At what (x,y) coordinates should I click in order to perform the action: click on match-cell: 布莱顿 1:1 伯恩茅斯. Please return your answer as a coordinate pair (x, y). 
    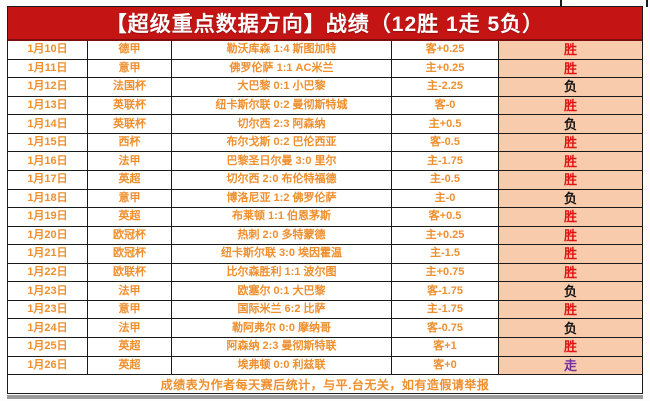
    Looking at the image, I should click on (282, 217).